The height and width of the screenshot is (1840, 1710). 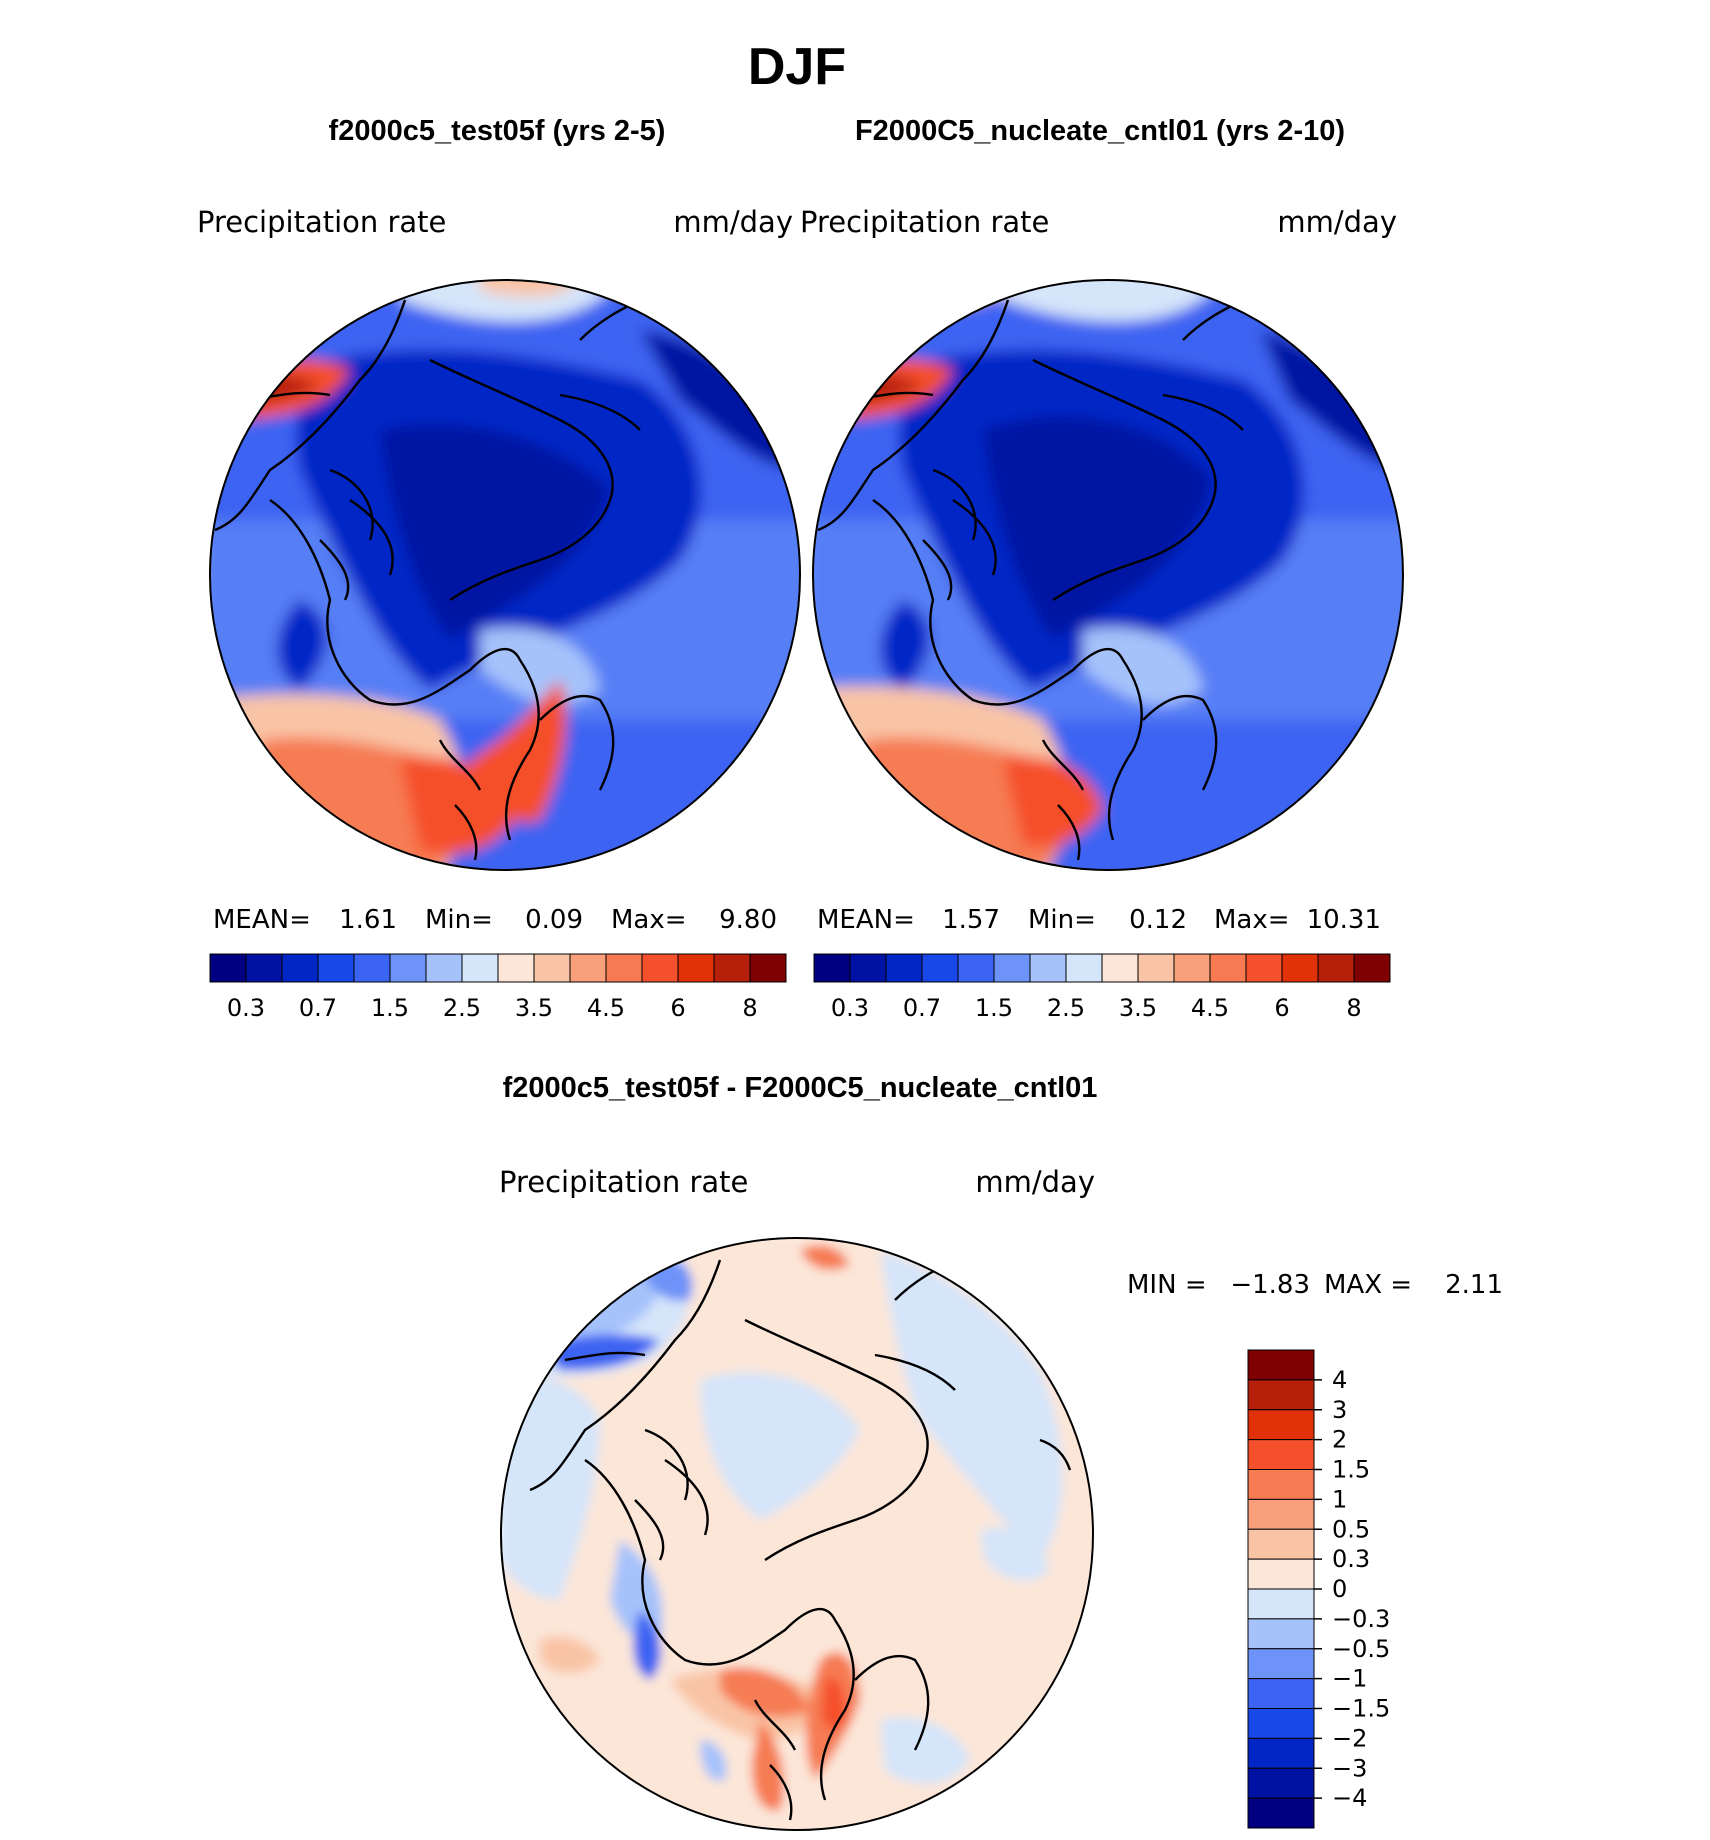 What do you see at coordinates (505, 575) in the screenshot?
I see `panel-a-map-border` at bounding box center [505, 575].